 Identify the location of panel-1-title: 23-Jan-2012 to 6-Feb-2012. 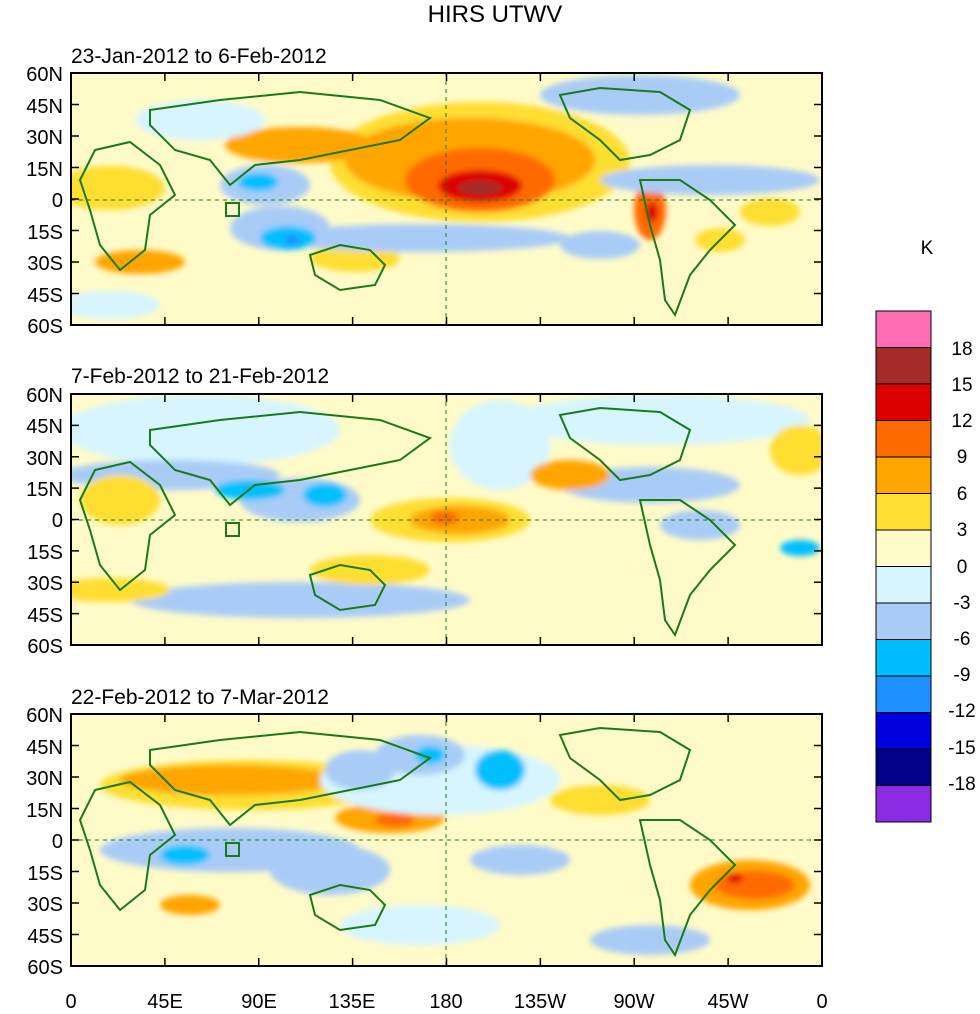
(199, 56).